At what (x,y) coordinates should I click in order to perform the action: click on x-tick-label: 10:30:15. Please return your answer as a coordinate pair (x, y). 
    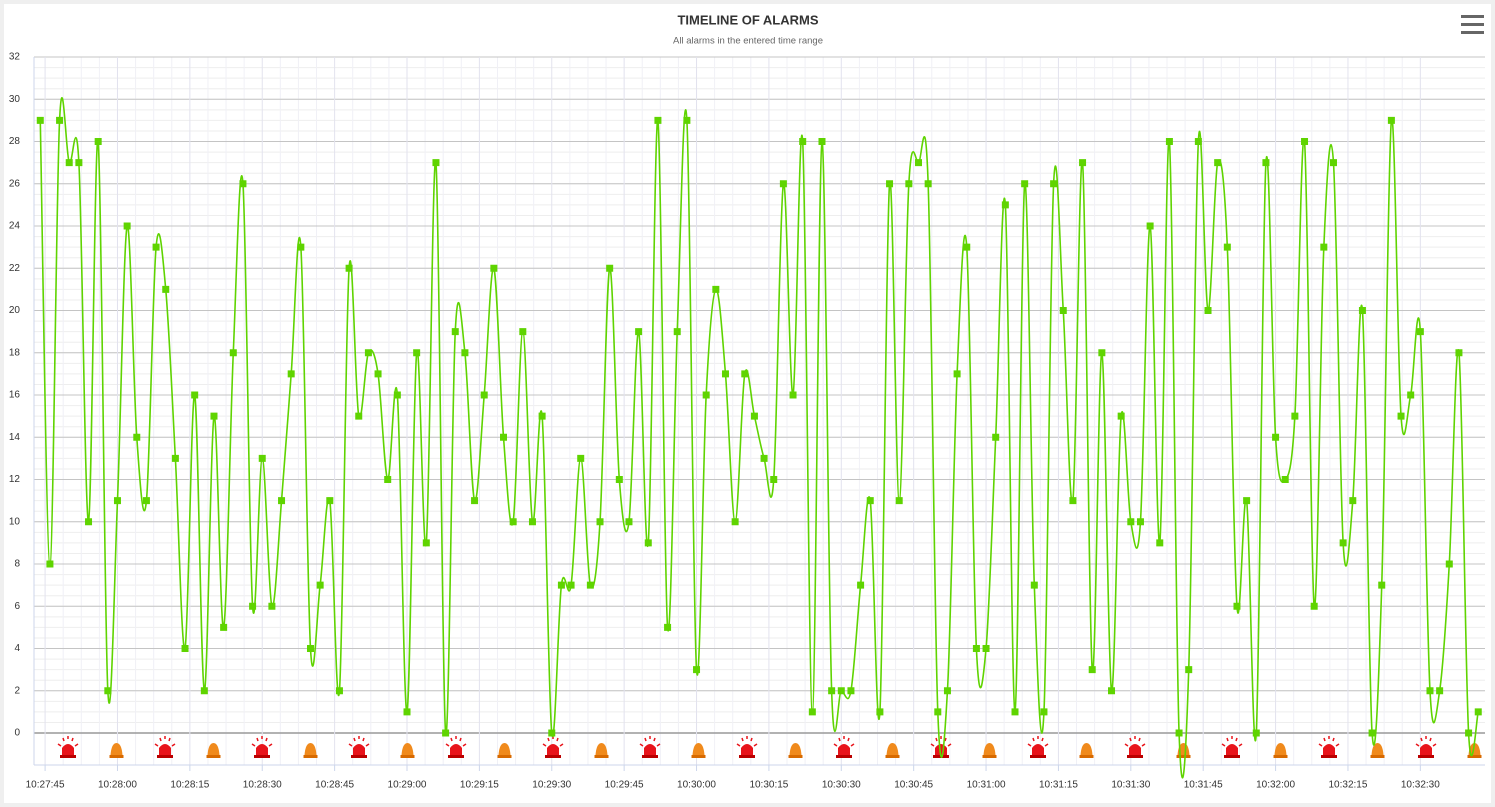
    Looking at the image, I should click on (768, 785).